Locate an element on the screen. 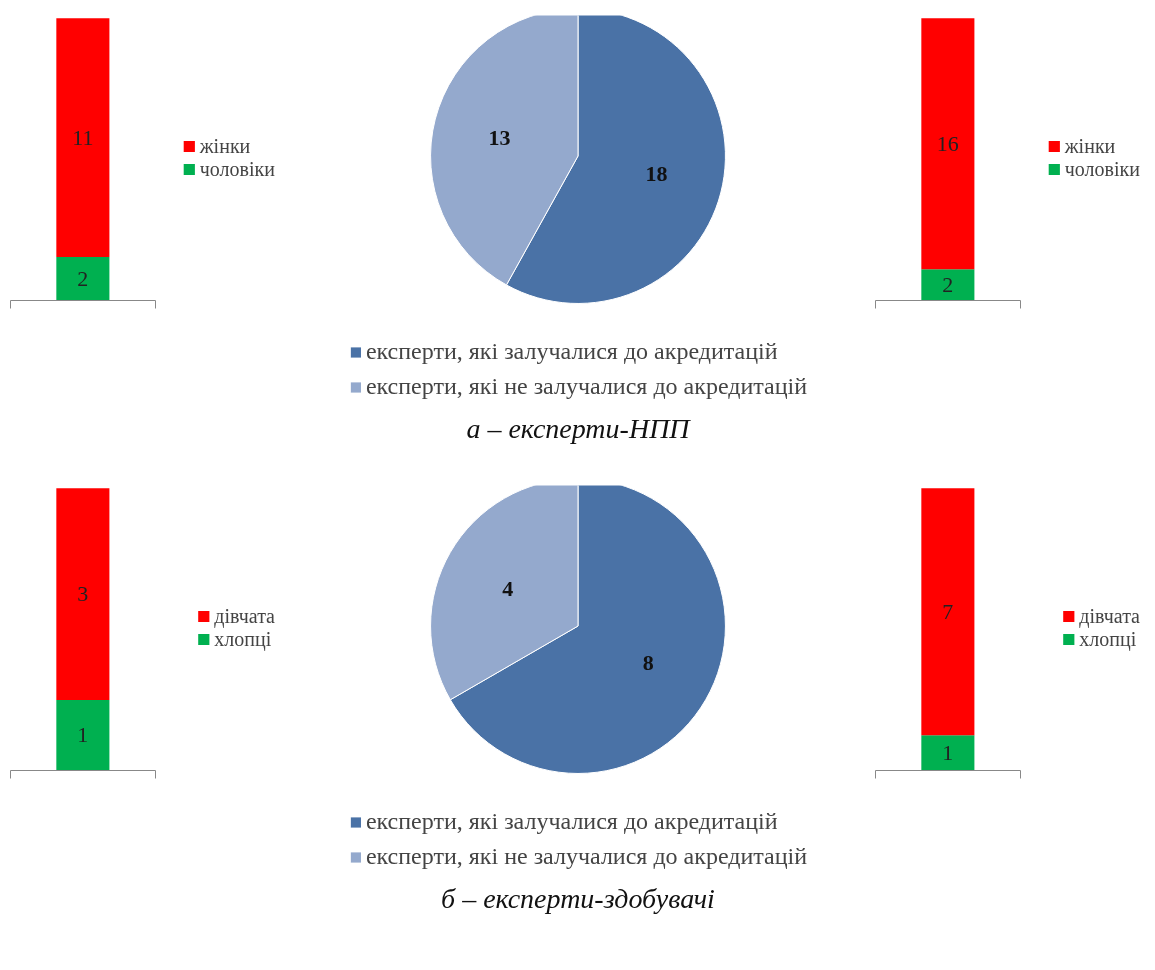  data-label: 16 is located at coordinates (947, 143).